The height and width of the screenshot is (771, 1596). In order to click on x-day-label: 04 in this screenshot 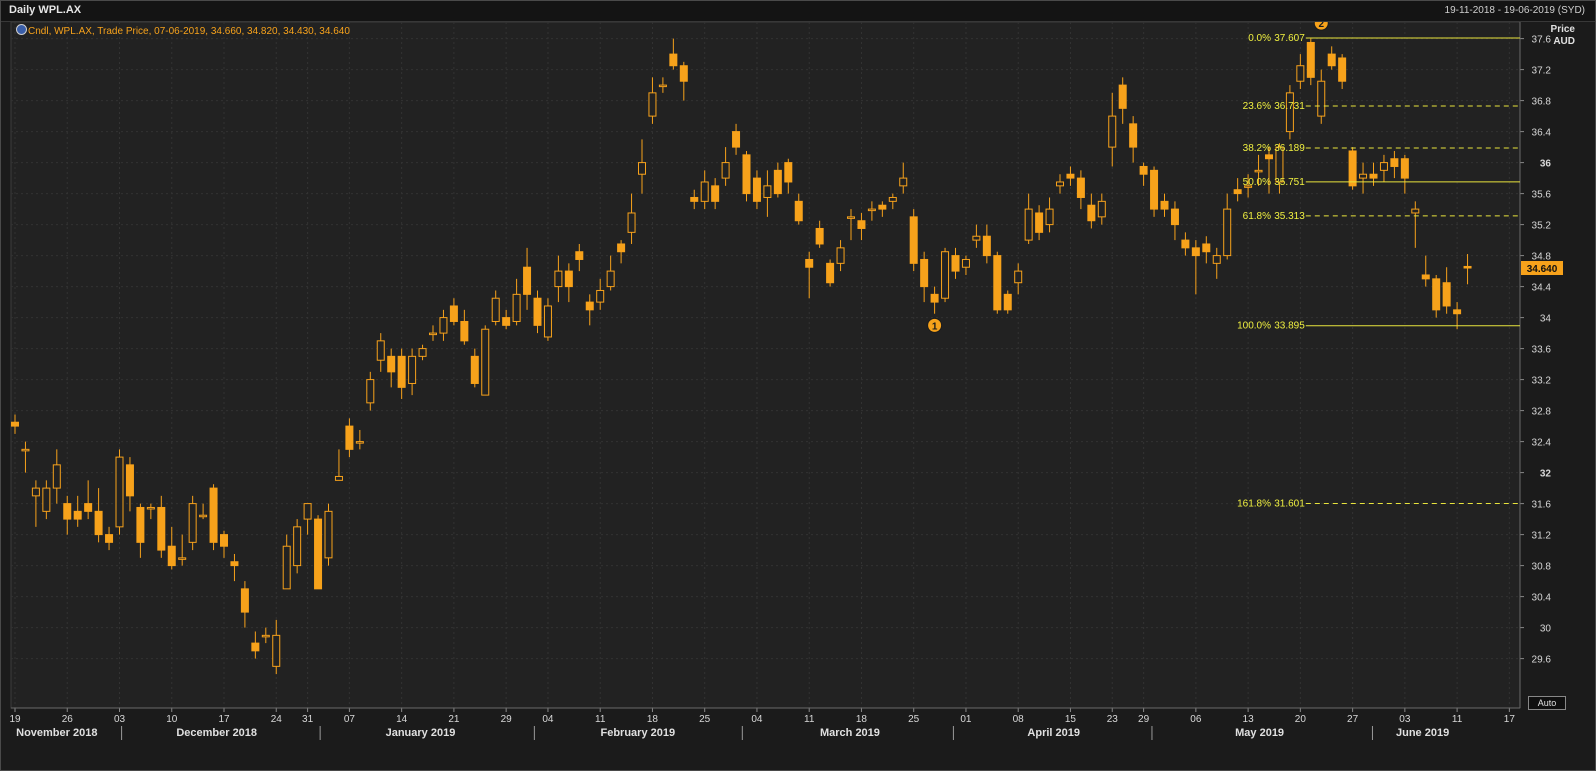, I will do `click(548, 719)`.